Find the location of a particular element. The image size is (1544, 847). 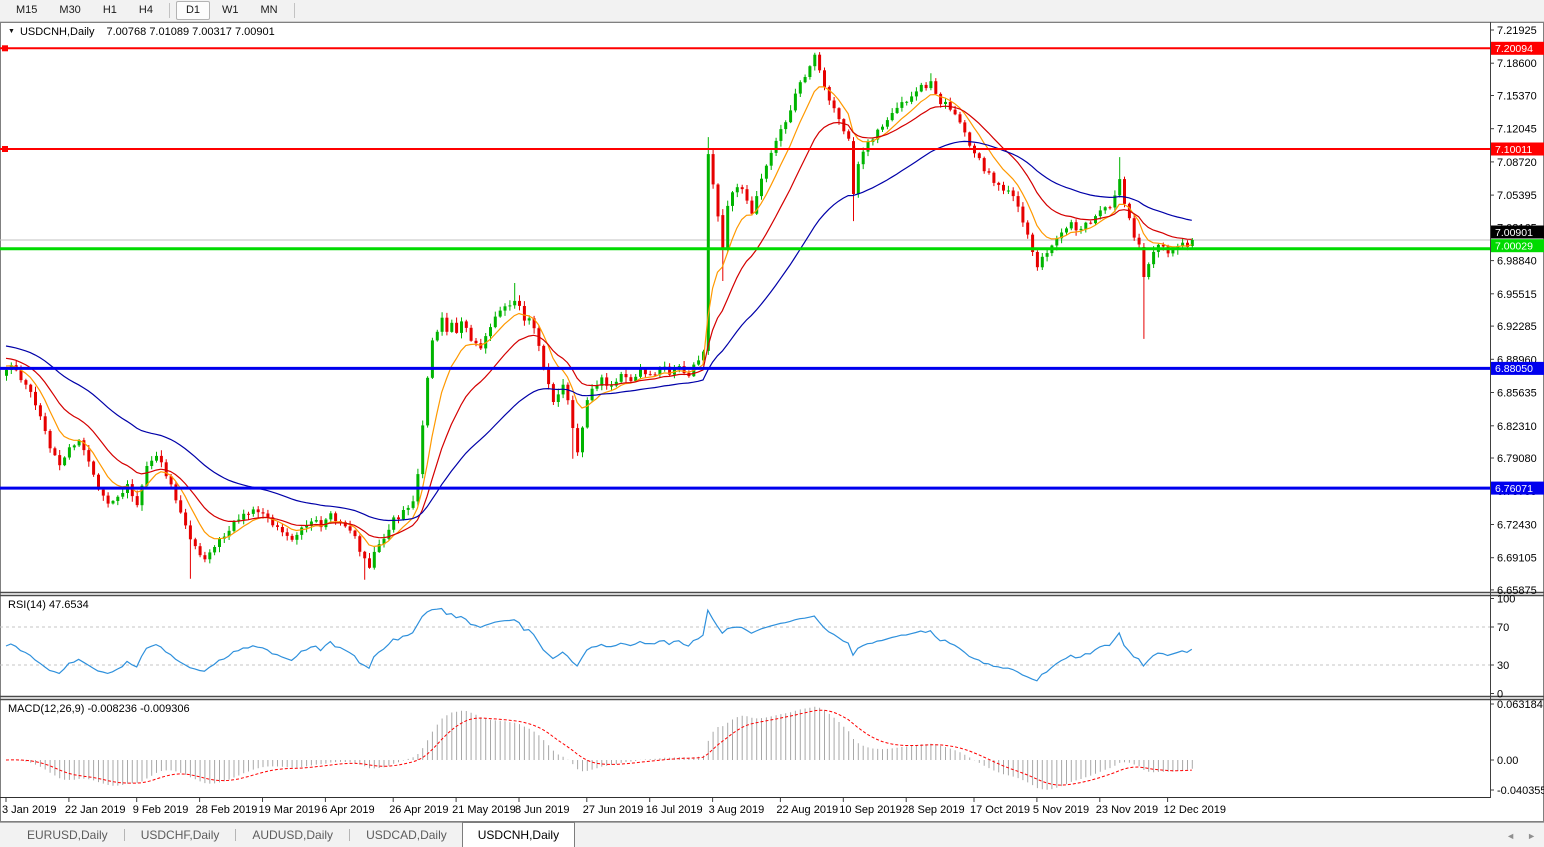

symbol-tab-eurusd: EURUSD,Daily is located at coordinates (67, 835).